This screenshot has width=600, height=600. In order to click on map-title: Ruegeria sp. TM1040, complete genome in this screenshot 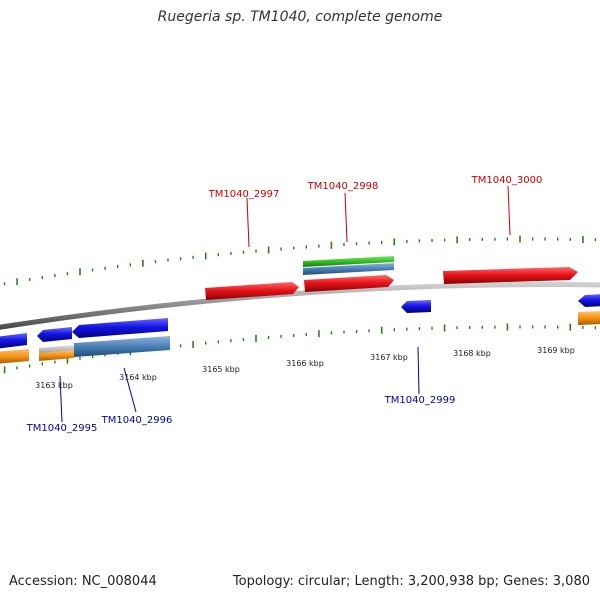, I will do `click(300, 17)`.